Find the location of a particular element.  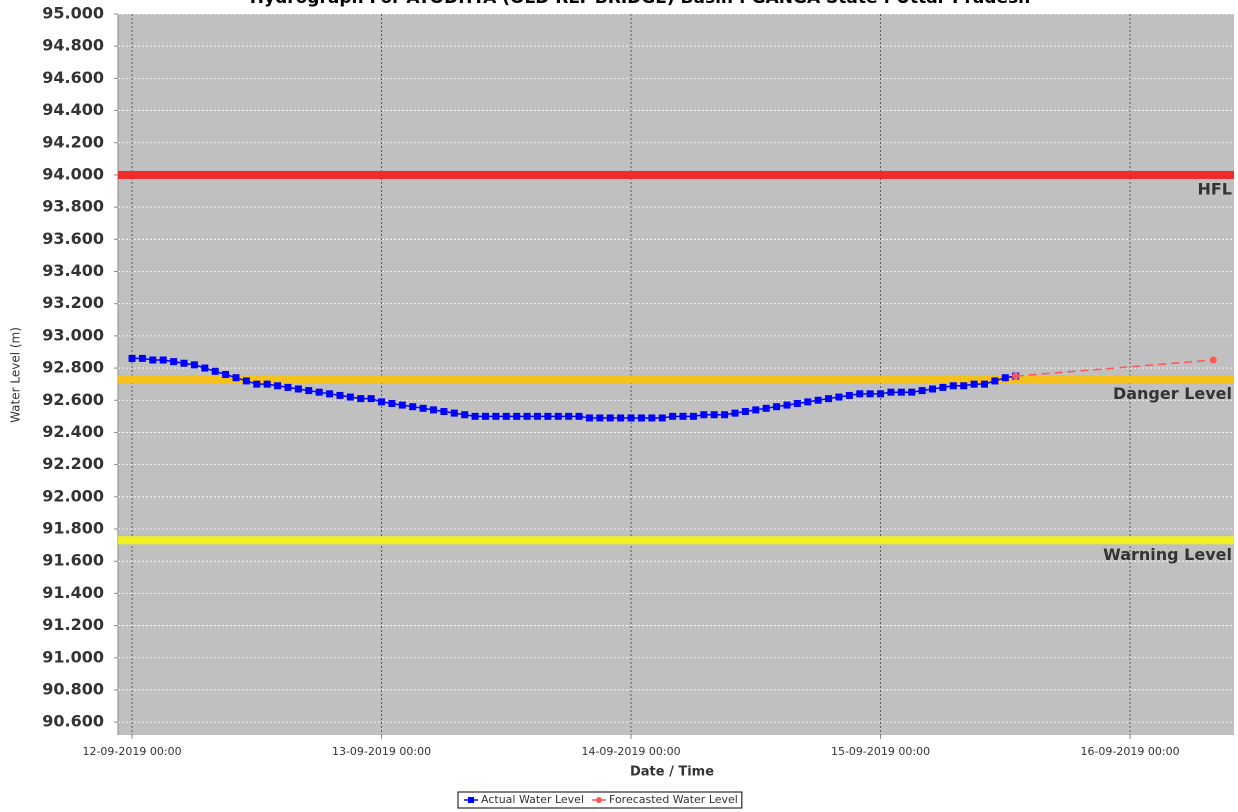

y-tick-label: 93.400 is located at coordinates (73, 270).